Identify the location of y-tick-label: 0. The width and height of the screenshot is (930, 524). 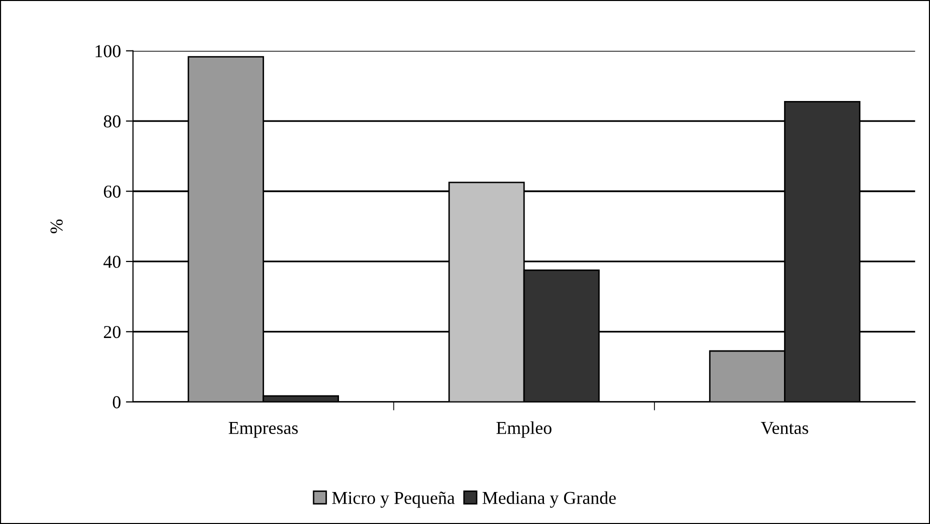
(116, 402).